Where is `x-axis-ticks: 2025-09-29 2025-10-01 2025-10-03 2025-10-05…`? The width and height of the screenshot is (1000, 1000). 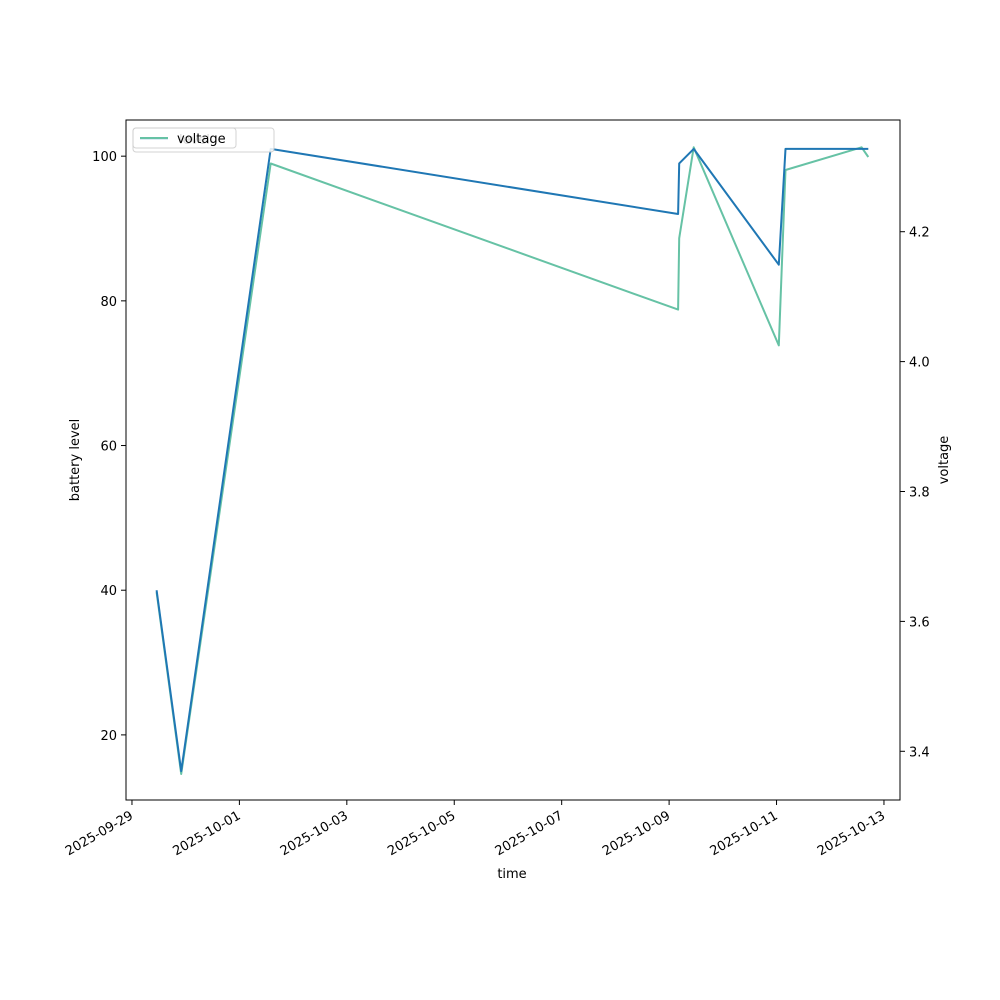 x-axis-ticks: 2025-09-29 2025-10-01 2025-10-03 2025-10-05… is located at coordinates (475, 829).